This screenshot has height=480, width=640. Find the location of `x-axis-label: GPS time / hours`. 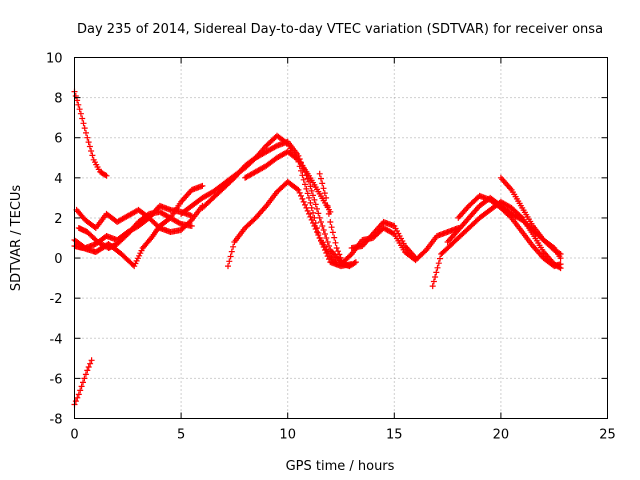

x-axis-label: GPS time / hours is located at coordinates (340, 466).